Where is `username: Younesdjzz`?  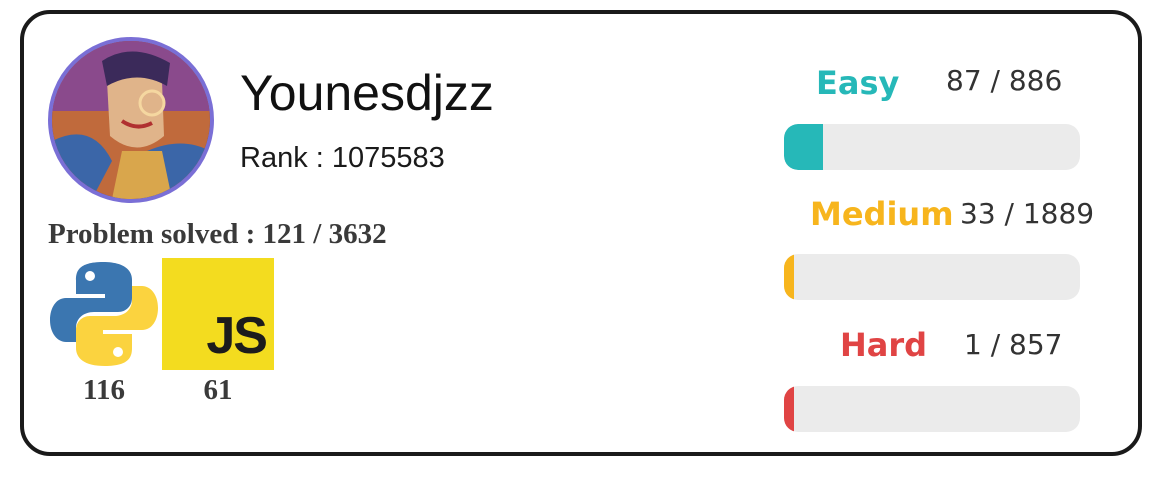
username: Younesdjzz is located at coordinates (367, 93).